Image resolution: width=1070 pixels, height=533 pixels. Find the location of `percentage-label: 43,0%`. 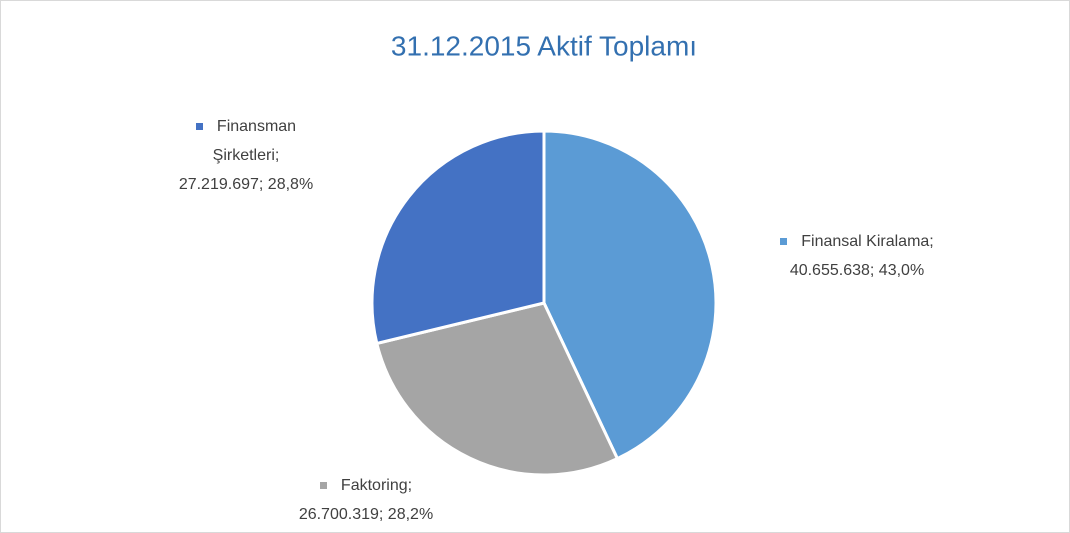

percentage-label: 43,0% is located at coordinates (901, 270).